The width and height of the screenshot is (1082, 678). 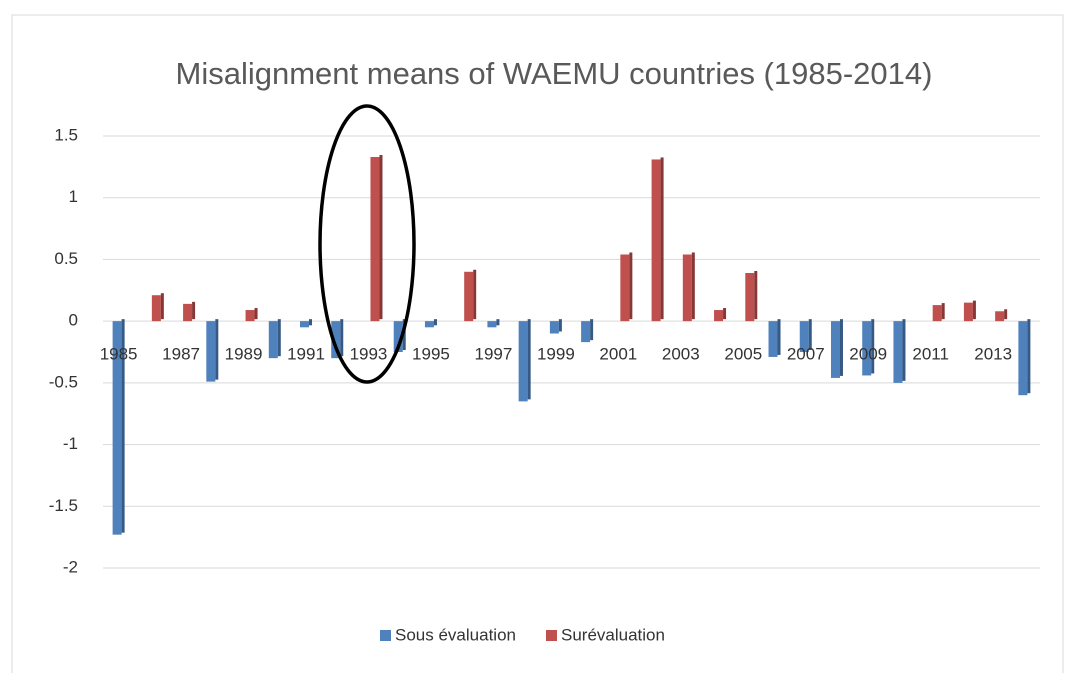 What do you see at coordinates (73, 320) in the screenshot?
I see `y-tick-label: 0` at bounding box center [73, 320].